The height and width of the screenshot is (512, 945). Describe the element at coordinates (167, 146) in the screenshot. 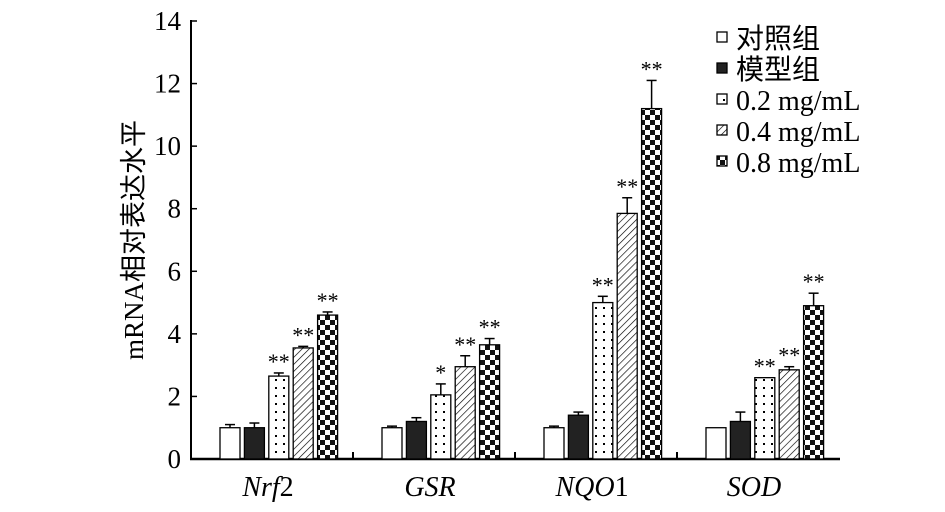

I see `y-tick-label: 10` at that location.